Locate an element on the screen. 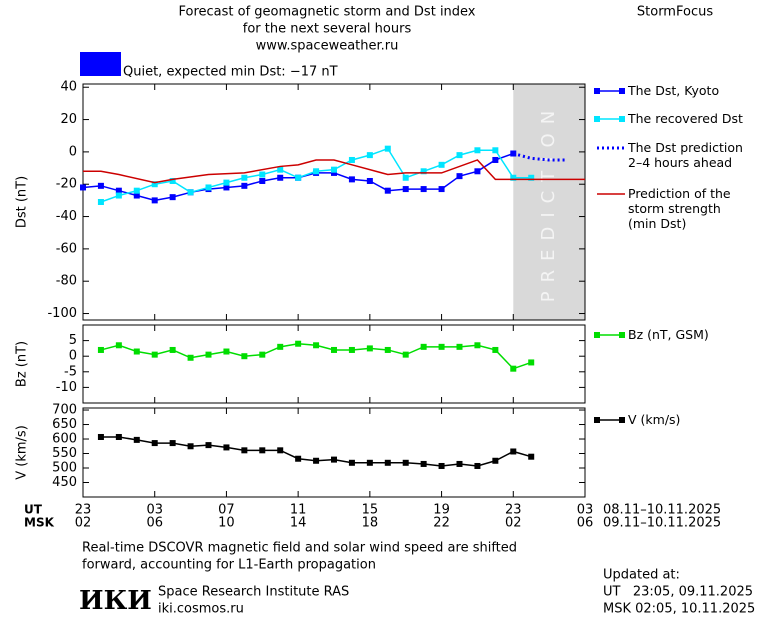 The width and height of the screenshot is (760, 620). x-tick-label: 10 is located at coordinates (226, 523).